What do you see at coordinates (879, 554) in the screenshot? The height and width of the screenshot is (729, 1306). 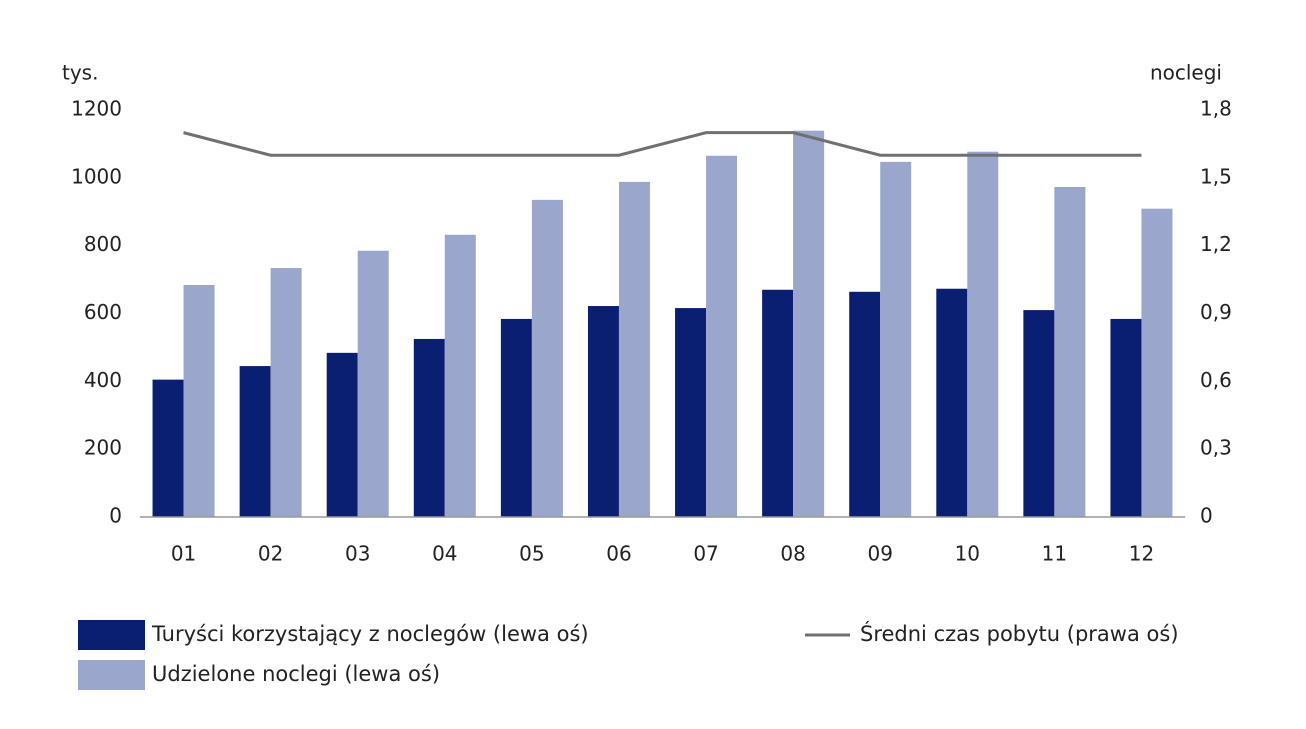 I see `x-tick-label: 09` at bounding box center [879, 554].